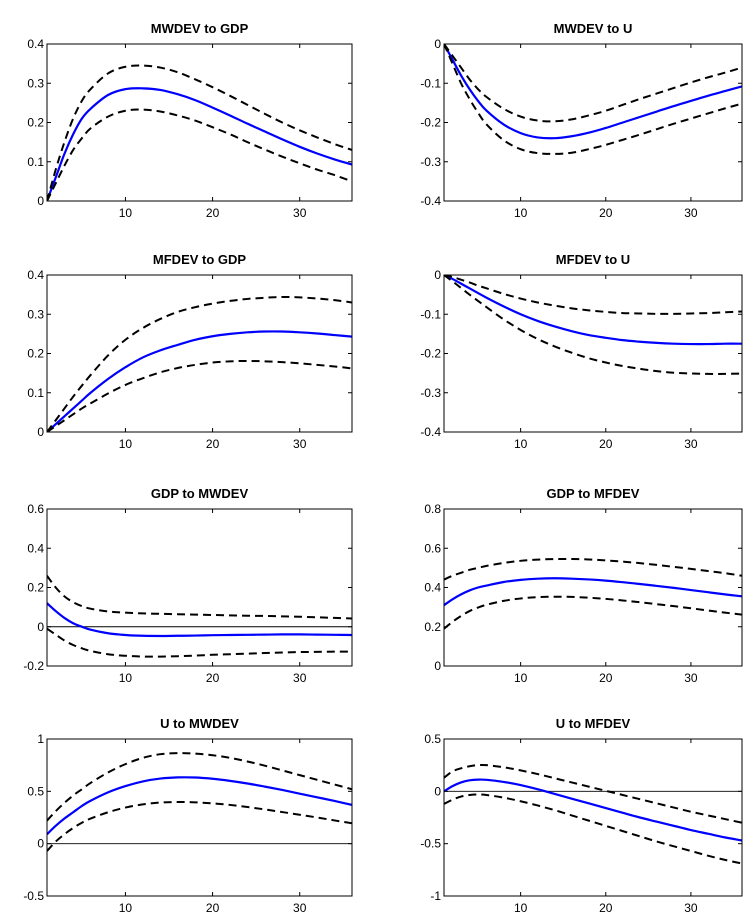 Image resolution: width=745 pixels, height=921 pixels. I want to click on chart-title: U to MFDEV, so click(593, 723).